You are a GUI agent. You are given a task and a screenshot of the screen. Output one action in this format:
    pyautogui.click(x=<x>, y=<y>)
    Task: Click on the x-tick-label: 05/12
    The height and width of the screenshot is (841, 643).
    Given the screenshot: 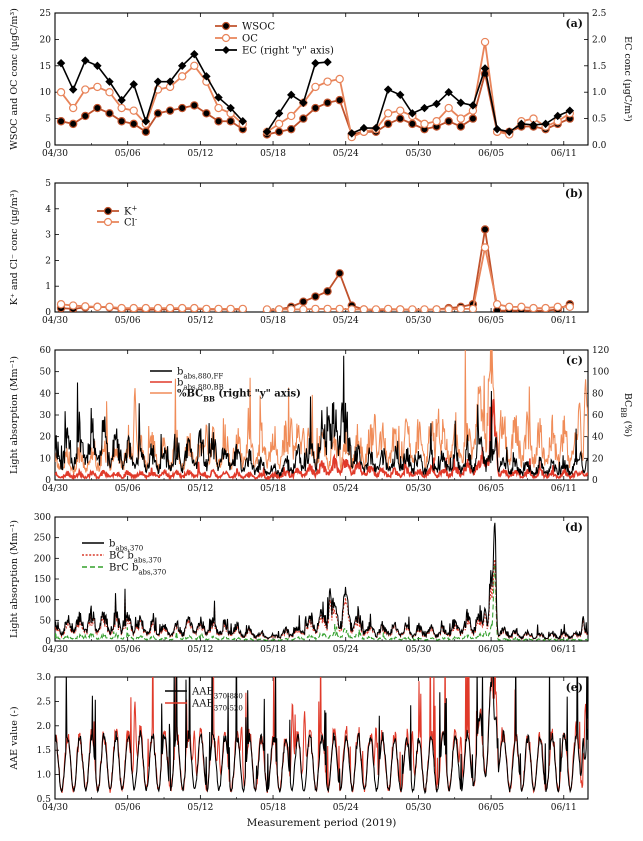 What is the action you would take?
    pyautogui.click(x=200, y=808)
    